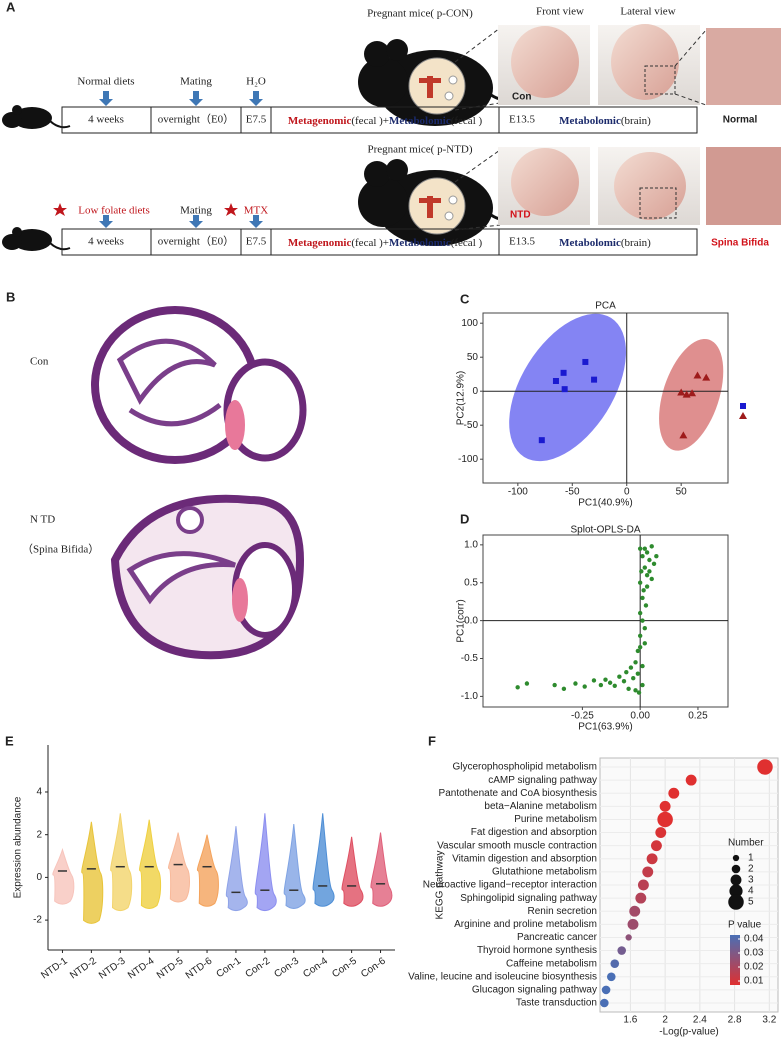 Image resolution: width=781 pixels, height=1037 pixels. What do you see at coordinates (37, 920) in the screenshot?
I see `y-tick-label: -2` at bounding box center [37, 920].